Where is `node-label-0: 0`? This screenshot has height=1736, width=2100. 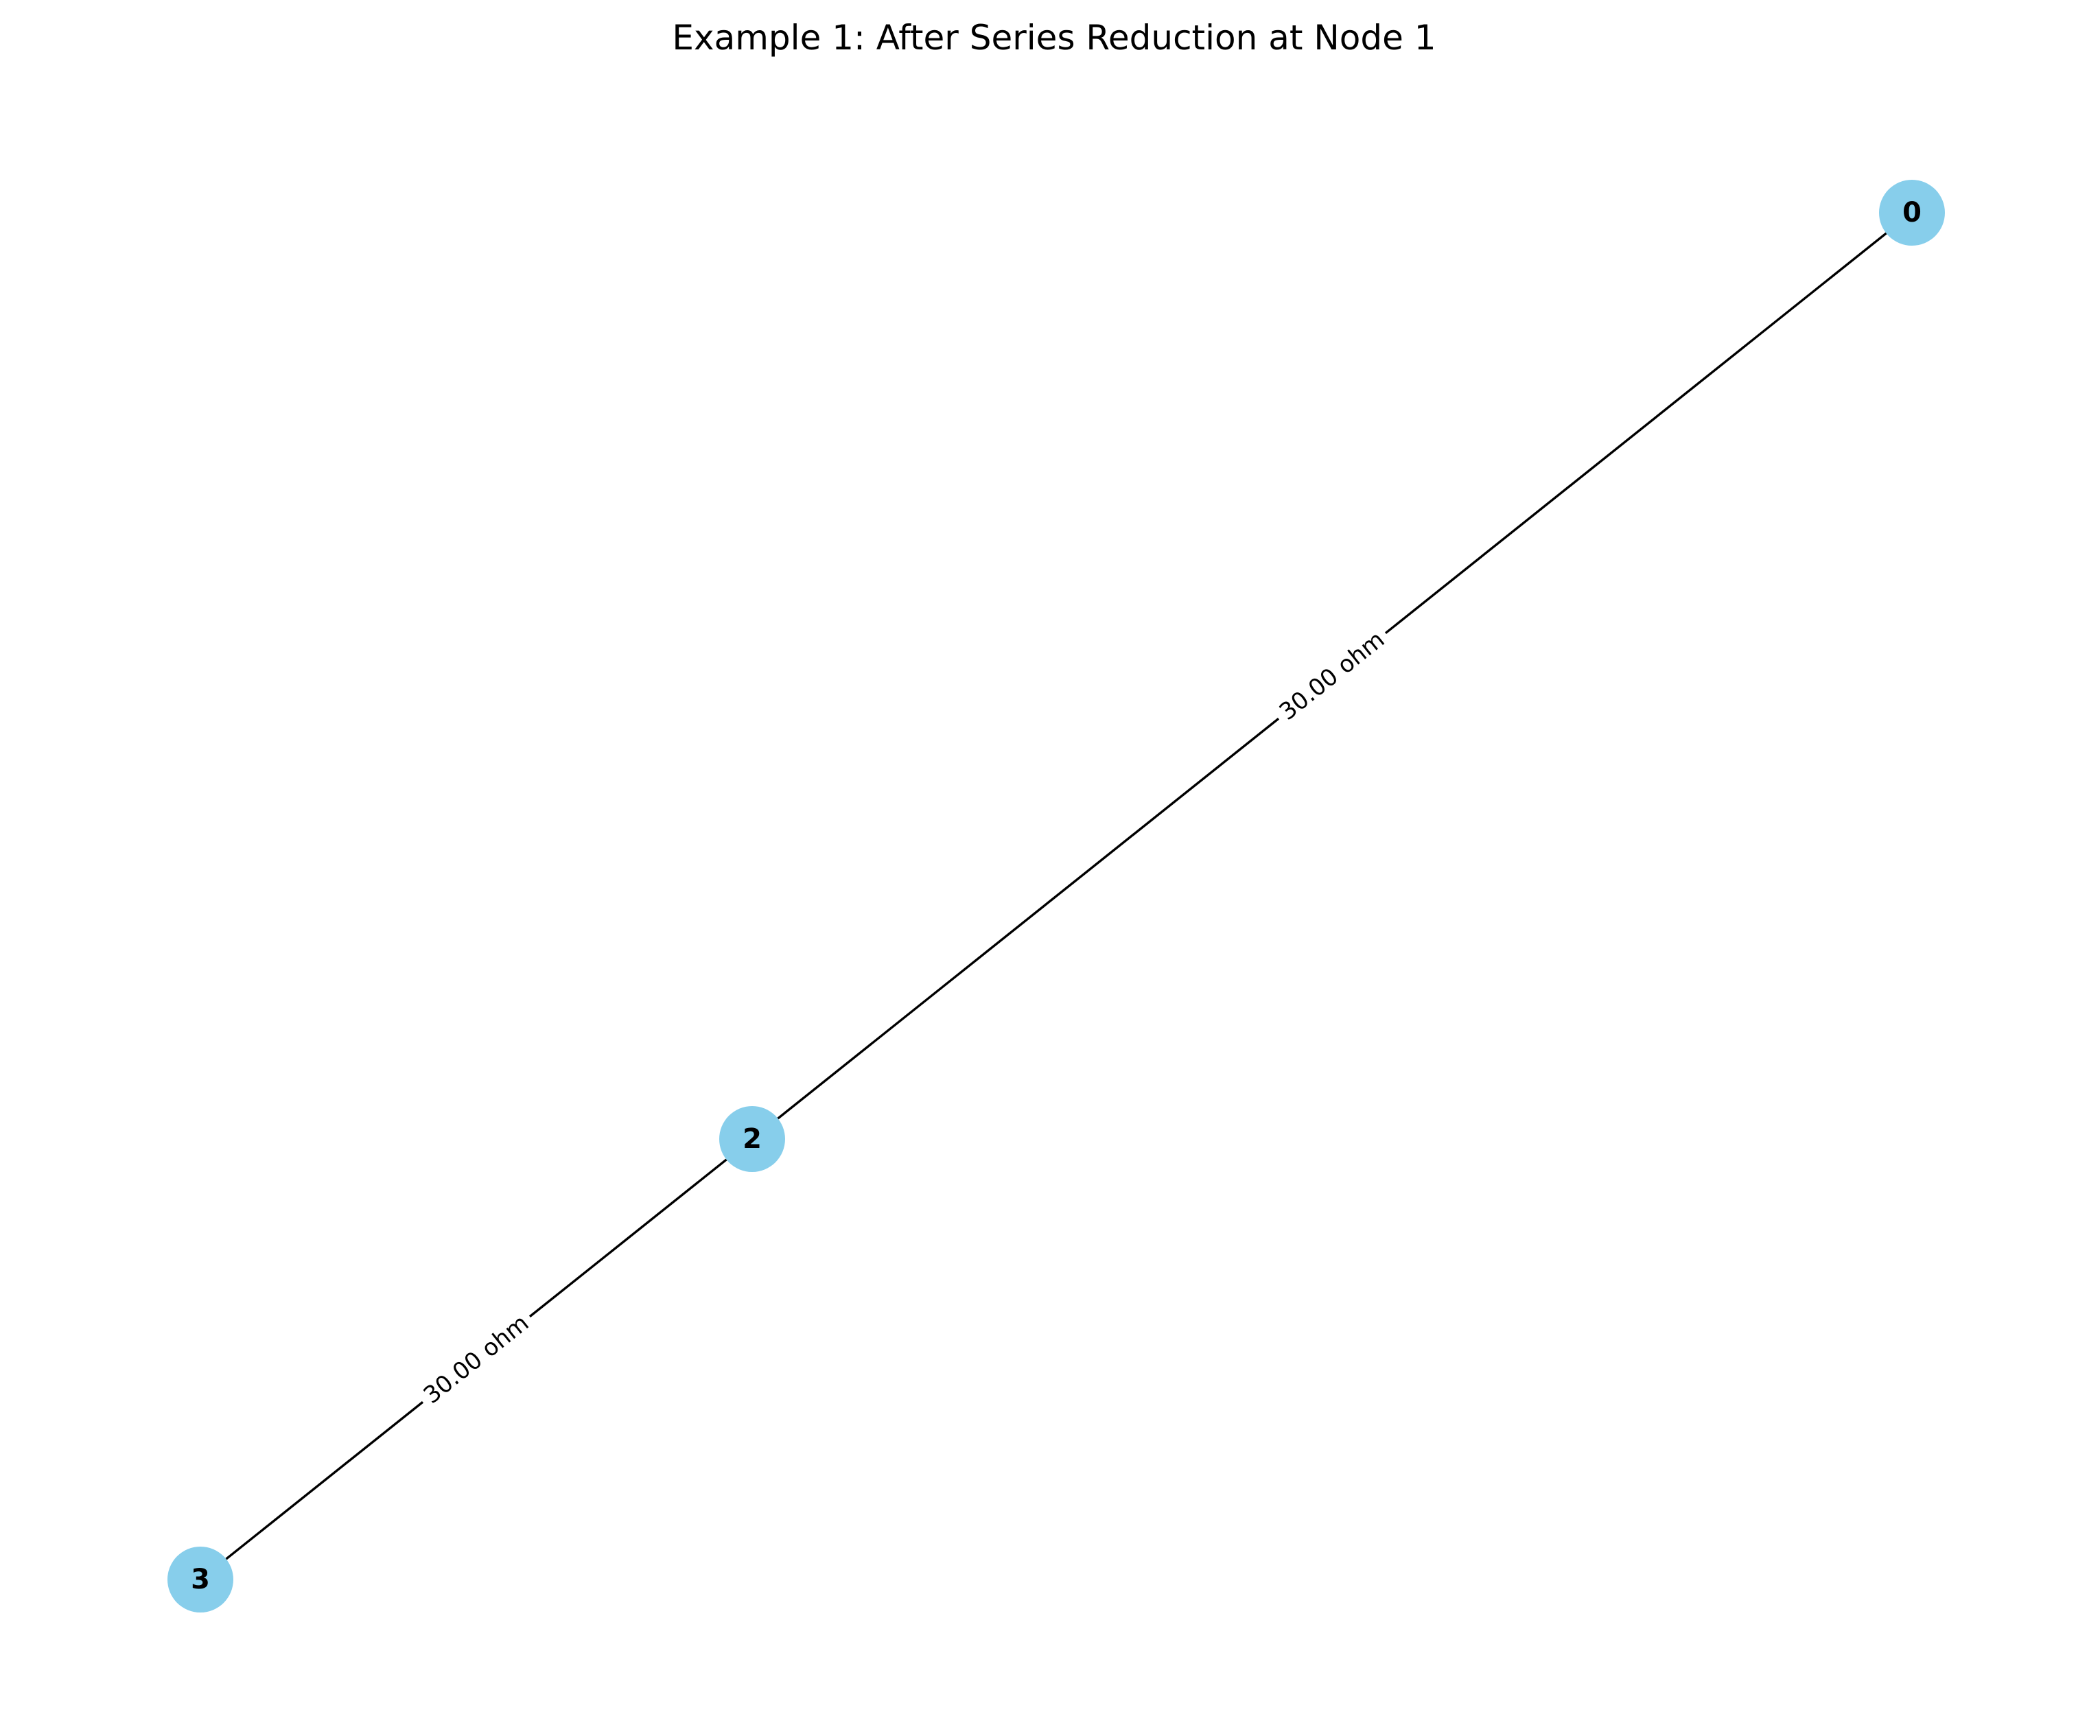 node-label-0: 0 is located at coordinates (1912, 213).